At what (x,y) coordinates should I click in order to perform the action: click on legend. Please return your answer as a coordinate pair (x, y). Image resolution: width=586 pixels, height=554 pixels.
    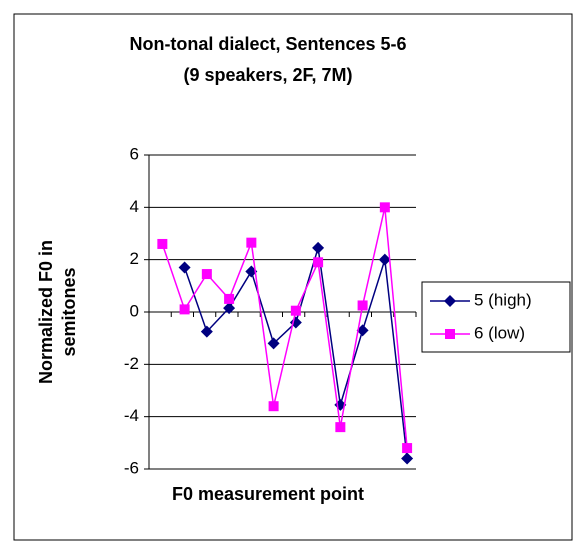
    Looking at the image, I should click on (496, 317).